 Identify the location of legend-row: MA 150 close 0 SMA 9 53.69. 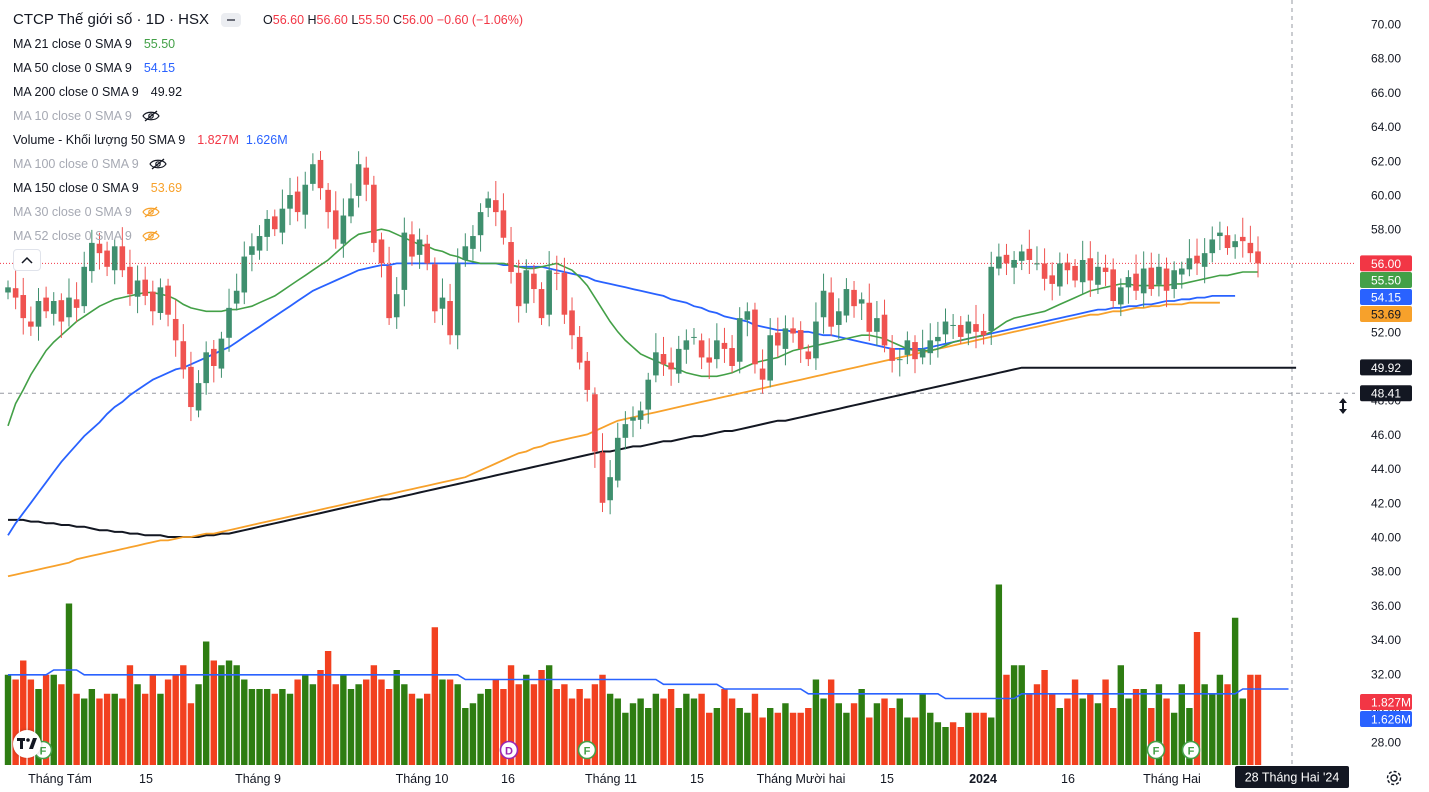
(268, 188).